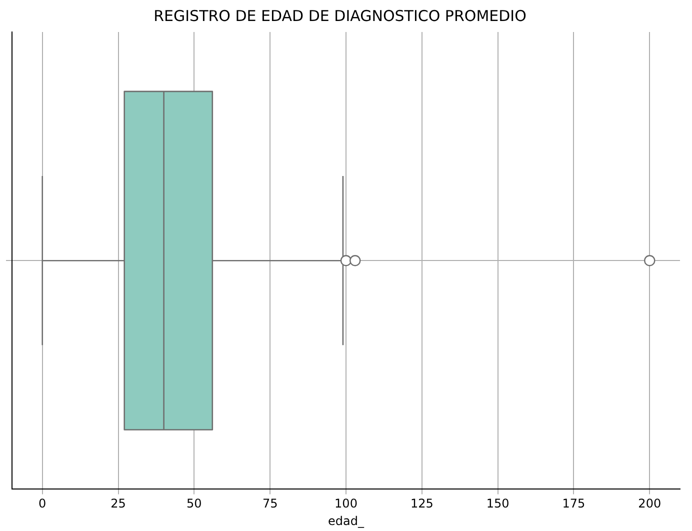 This screenshot has height=531, width=692. I want to click on x-tick-label: 125, so click(422, 503).